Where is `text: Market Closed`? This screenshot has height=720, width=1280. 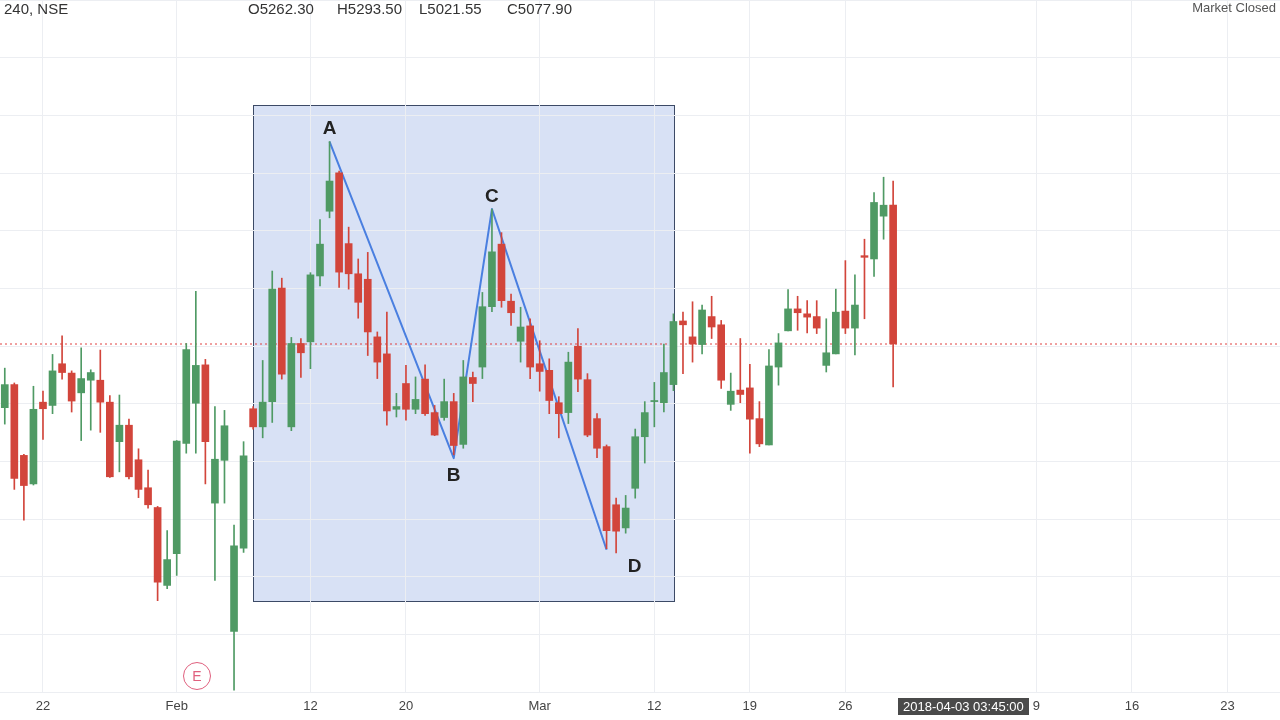
text: Market Closed is located at coordinates (1234, 7).